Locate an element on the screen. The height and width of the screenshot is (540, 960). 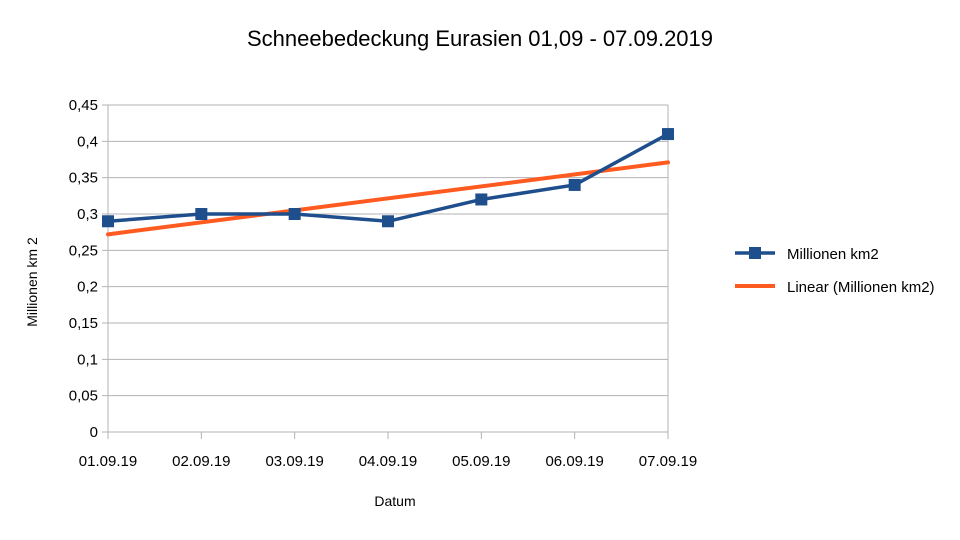
y-tick-label: 0,35 is located at coordinates (83, 178).